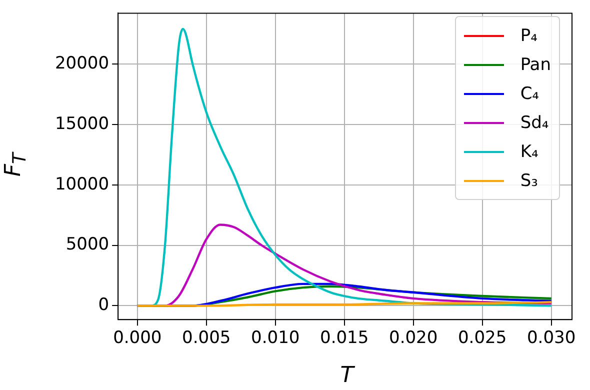  What do you see at coordinates (347, 375) in the screenshot?
I see `x-axis-title: T` at bounding box center [347, 375].